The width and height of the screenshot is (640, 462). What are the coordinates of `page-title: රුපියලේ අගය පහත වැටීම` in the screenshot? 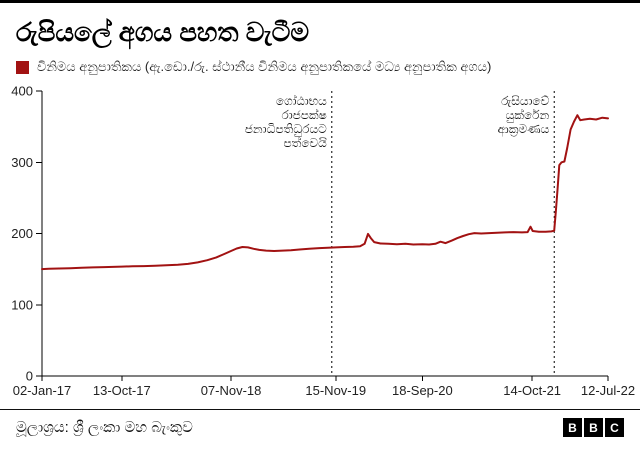 It's located at (163, 32).